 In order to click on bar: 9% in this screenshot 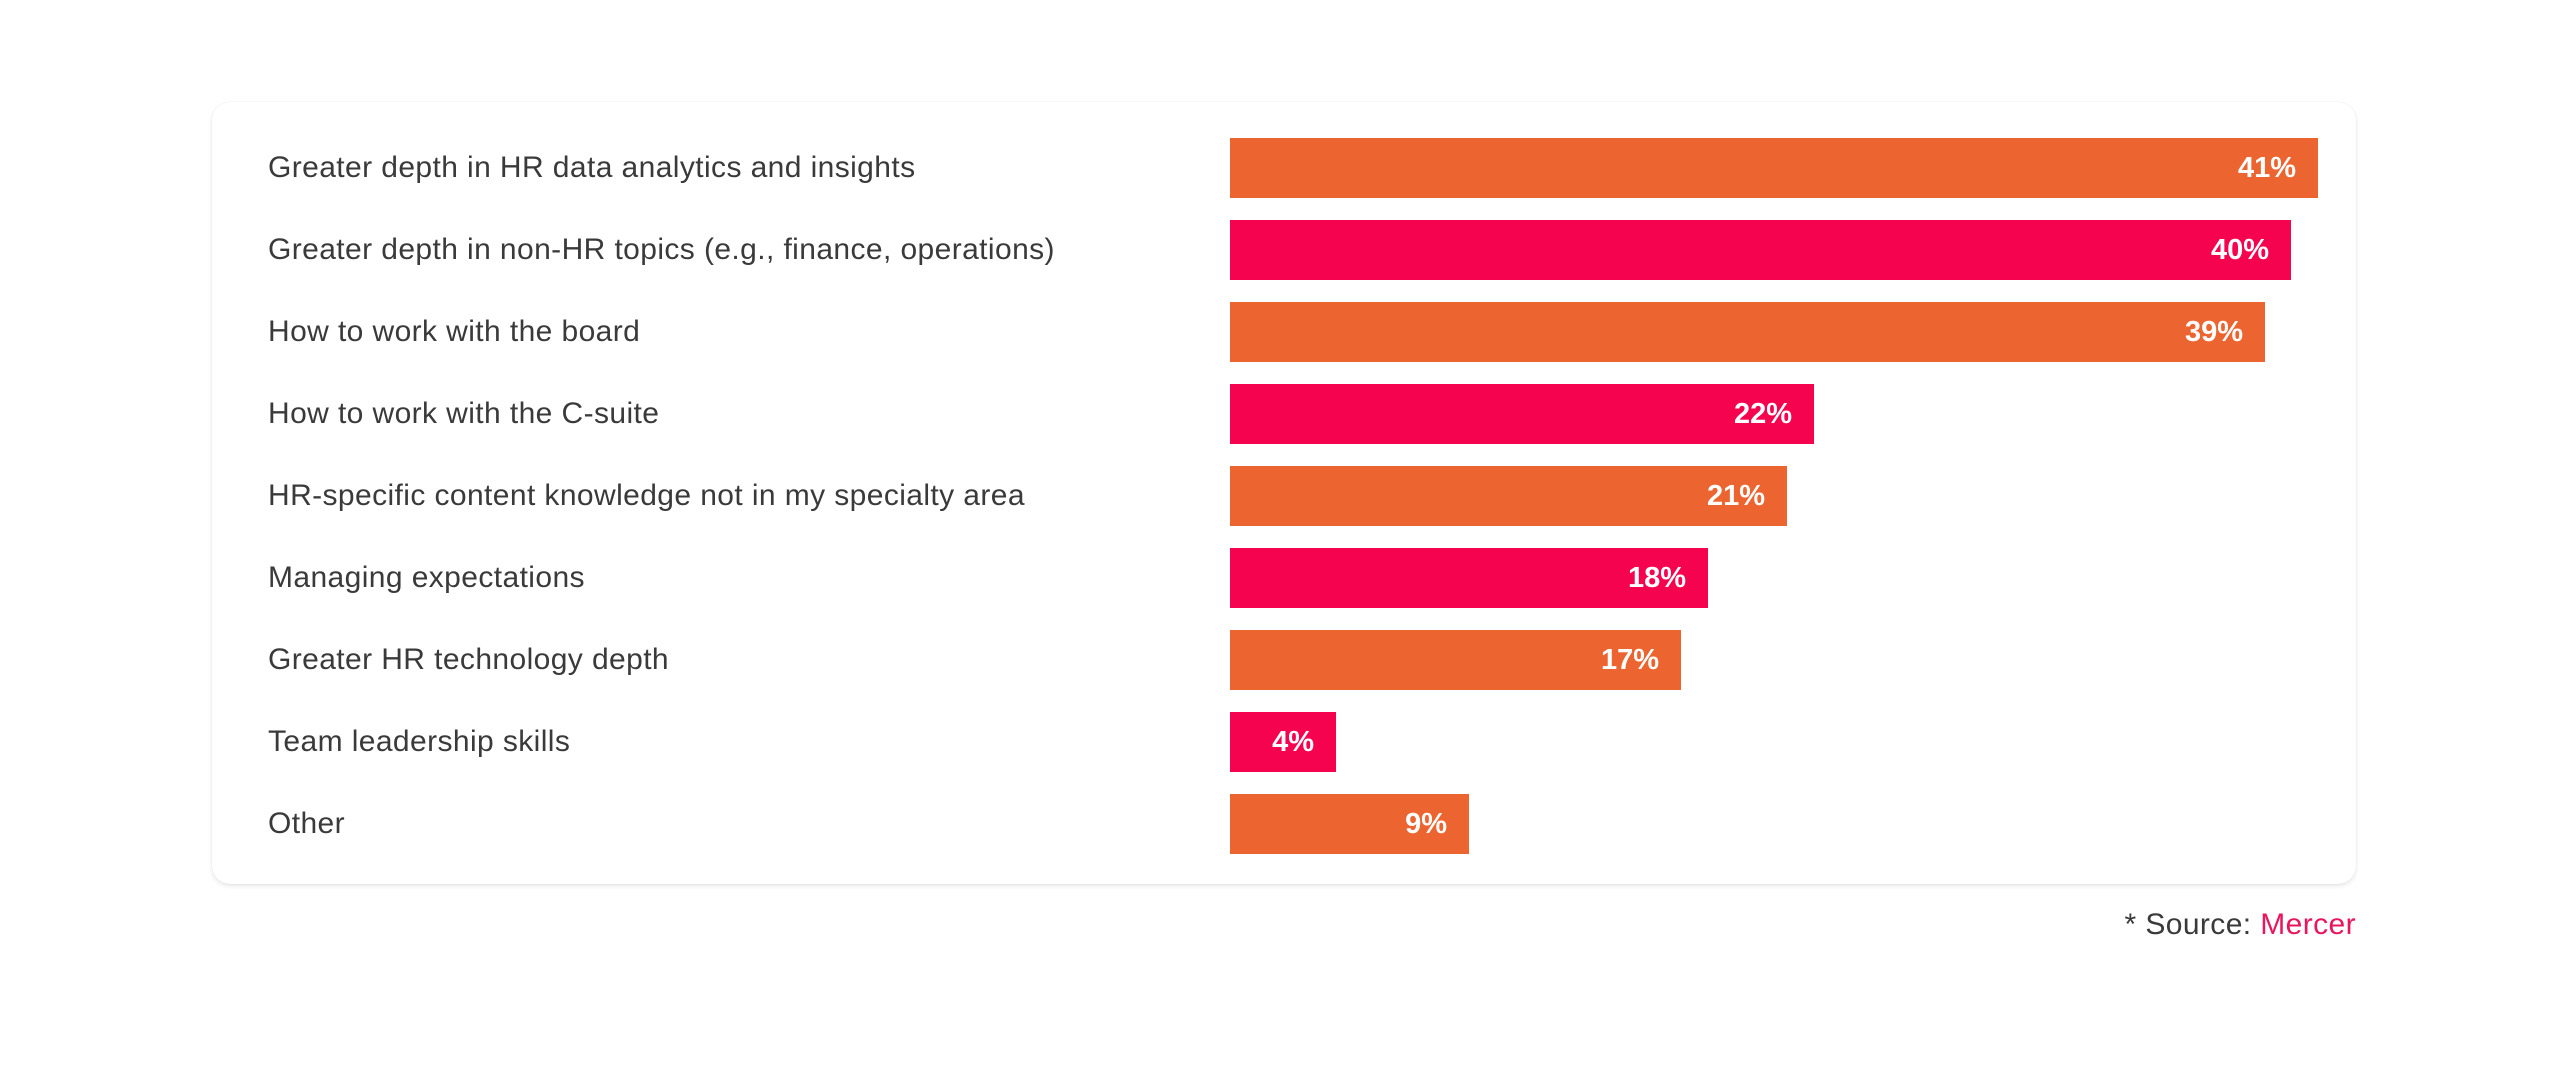, I will do `click(1349, 824)`.